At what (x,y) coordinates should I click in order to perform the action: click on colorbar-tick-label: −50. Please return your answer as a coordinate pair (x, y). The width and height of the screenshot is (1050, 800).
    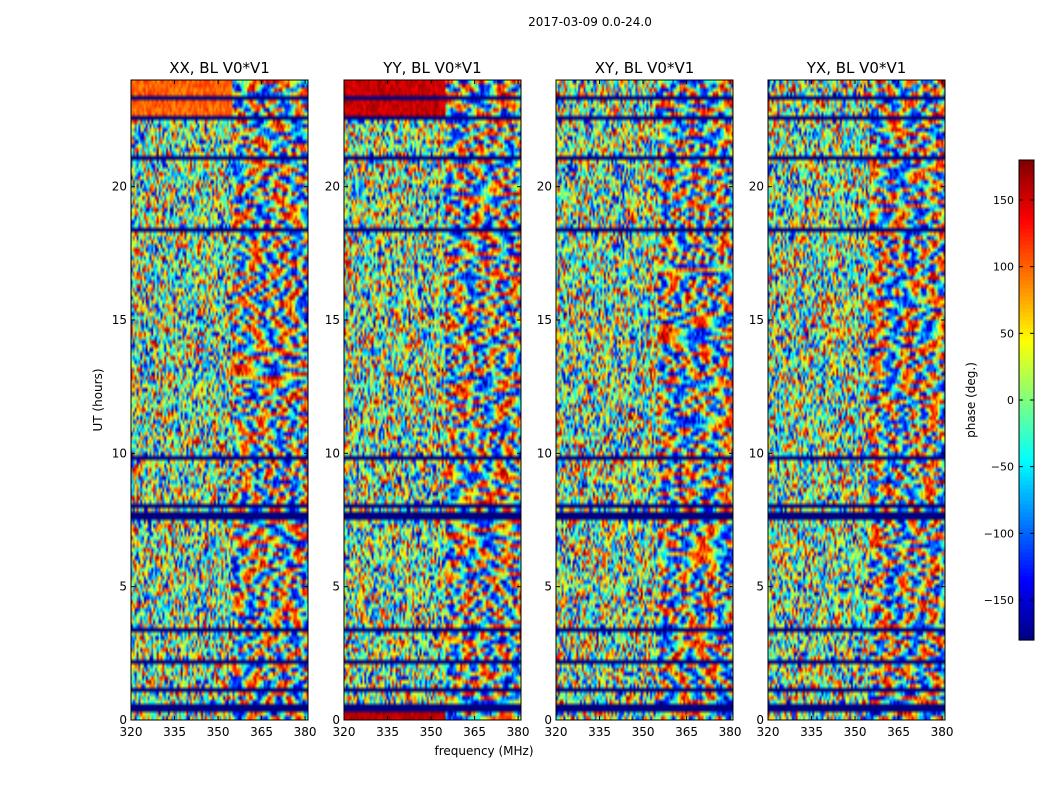
    Looking at the image, I should click on (1002, 467).